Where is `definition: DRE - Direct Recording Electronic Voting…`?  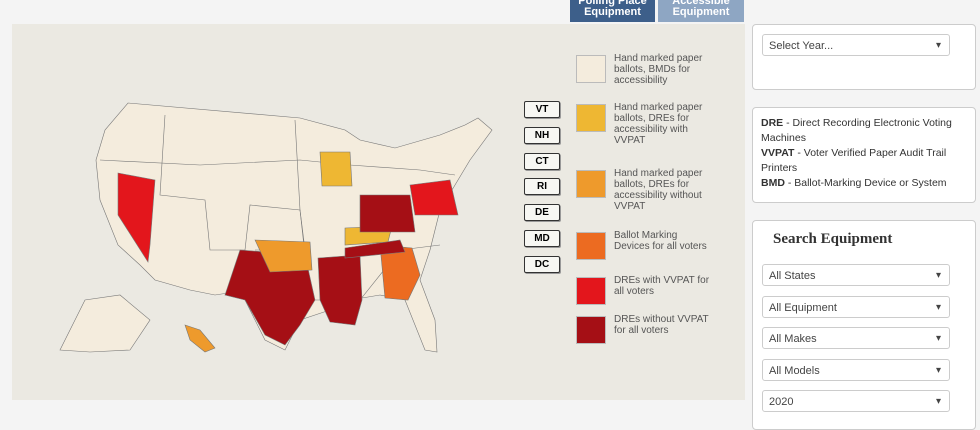
definition: DRE - Direct Recording Electronic Voting… is located at coordinates (864, 131).